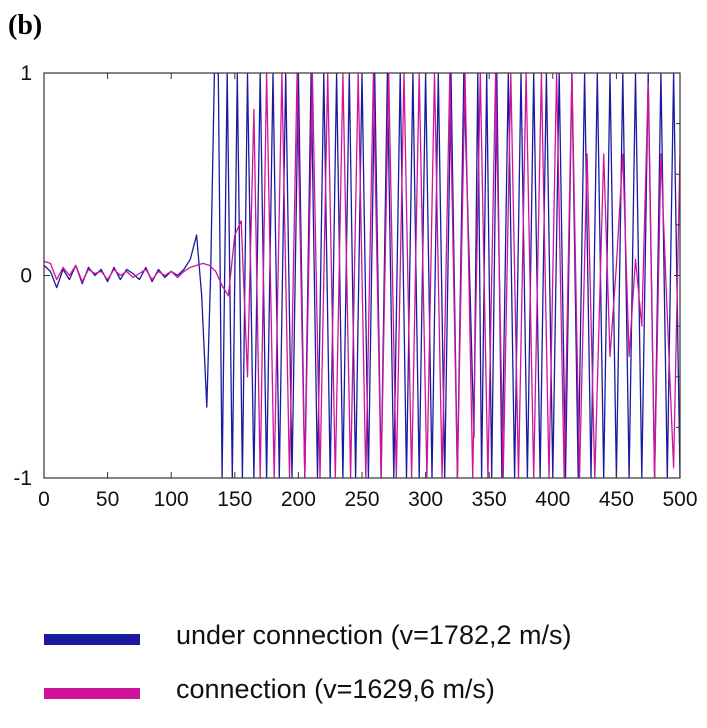  I want to click on x-tick-label: 350, so click(489, 499).